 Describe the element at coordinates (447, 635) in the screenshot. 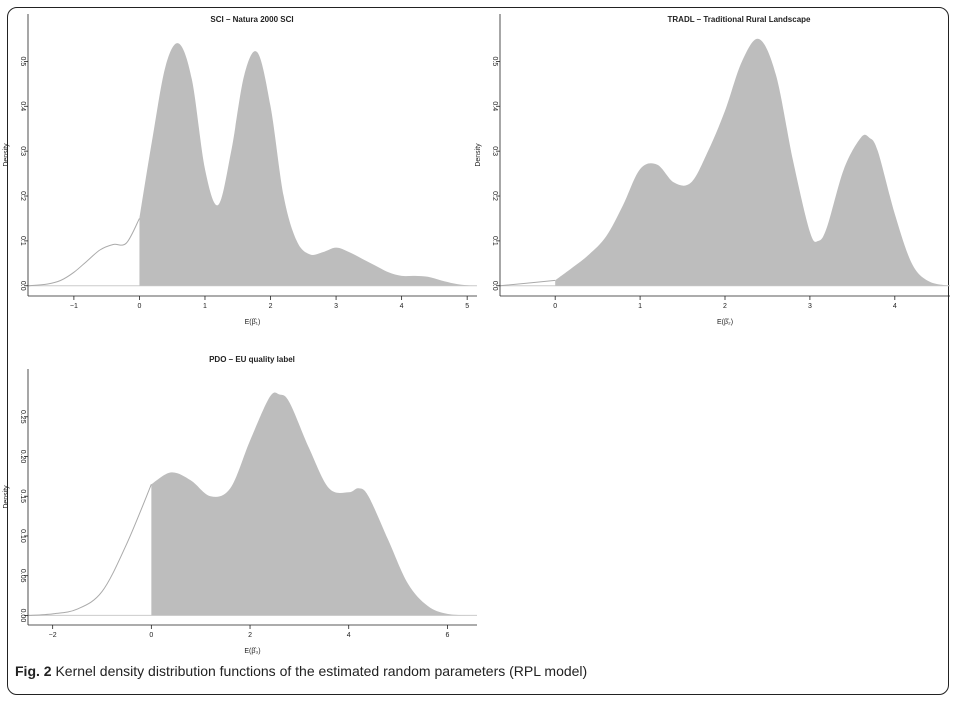

I see `x-tick-label: 6` at that location.